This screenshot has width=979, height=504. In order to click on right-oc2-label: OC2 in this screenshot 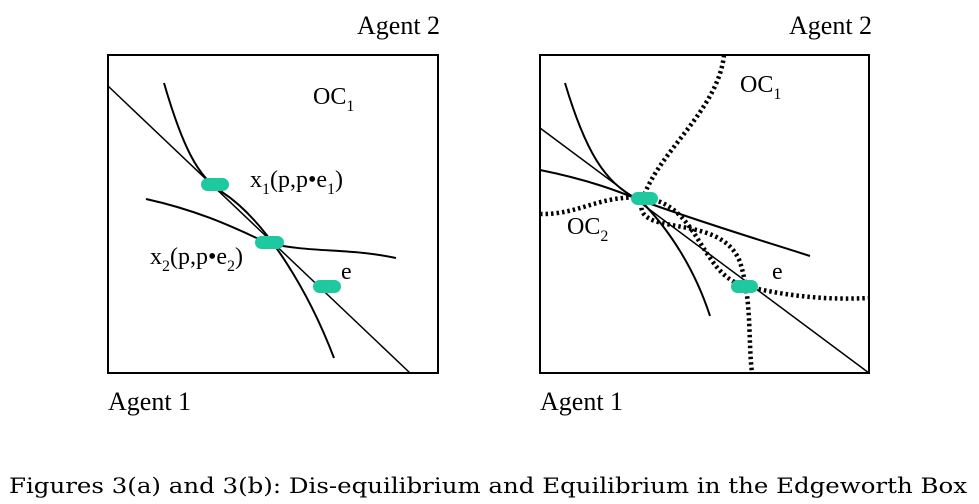, I will do `click(587, 229)`.